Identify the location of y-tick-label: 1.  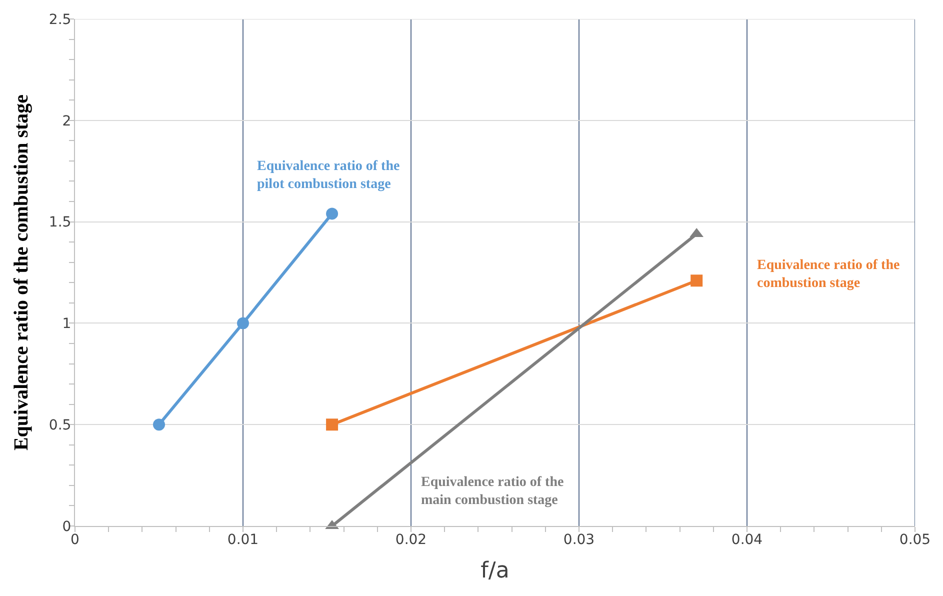
(67, 324).